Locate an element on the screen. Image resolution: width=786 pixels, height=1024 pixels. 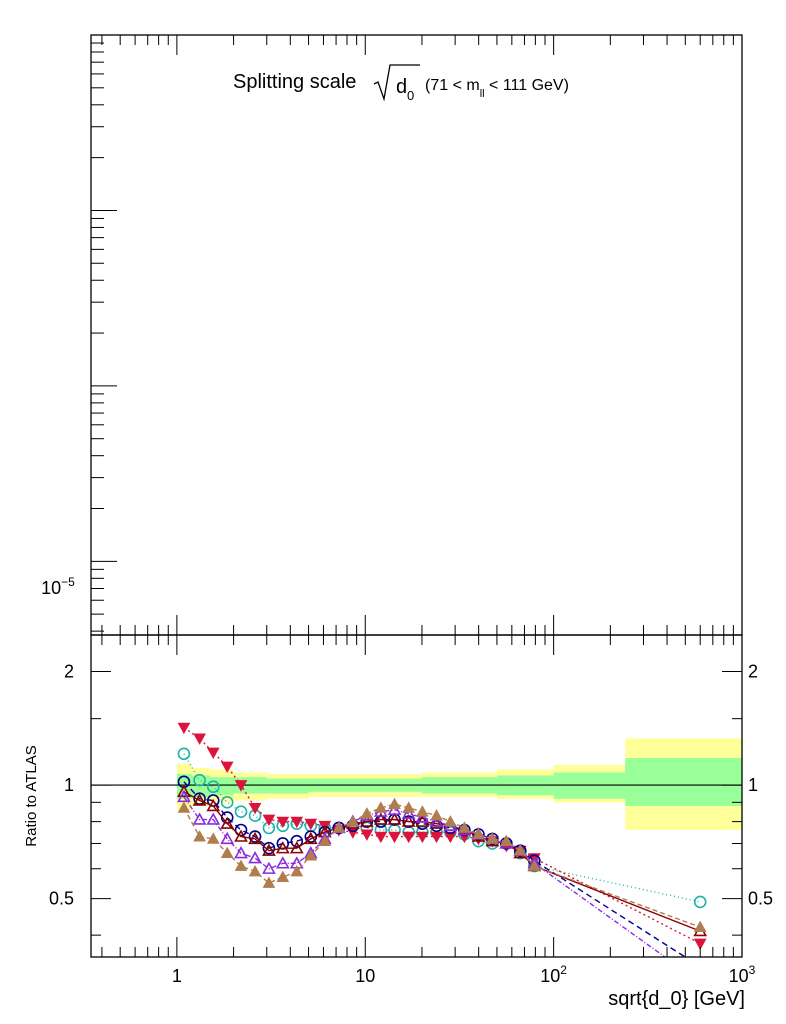
x-tick-label: 10² is located at coordinates (553, 974).